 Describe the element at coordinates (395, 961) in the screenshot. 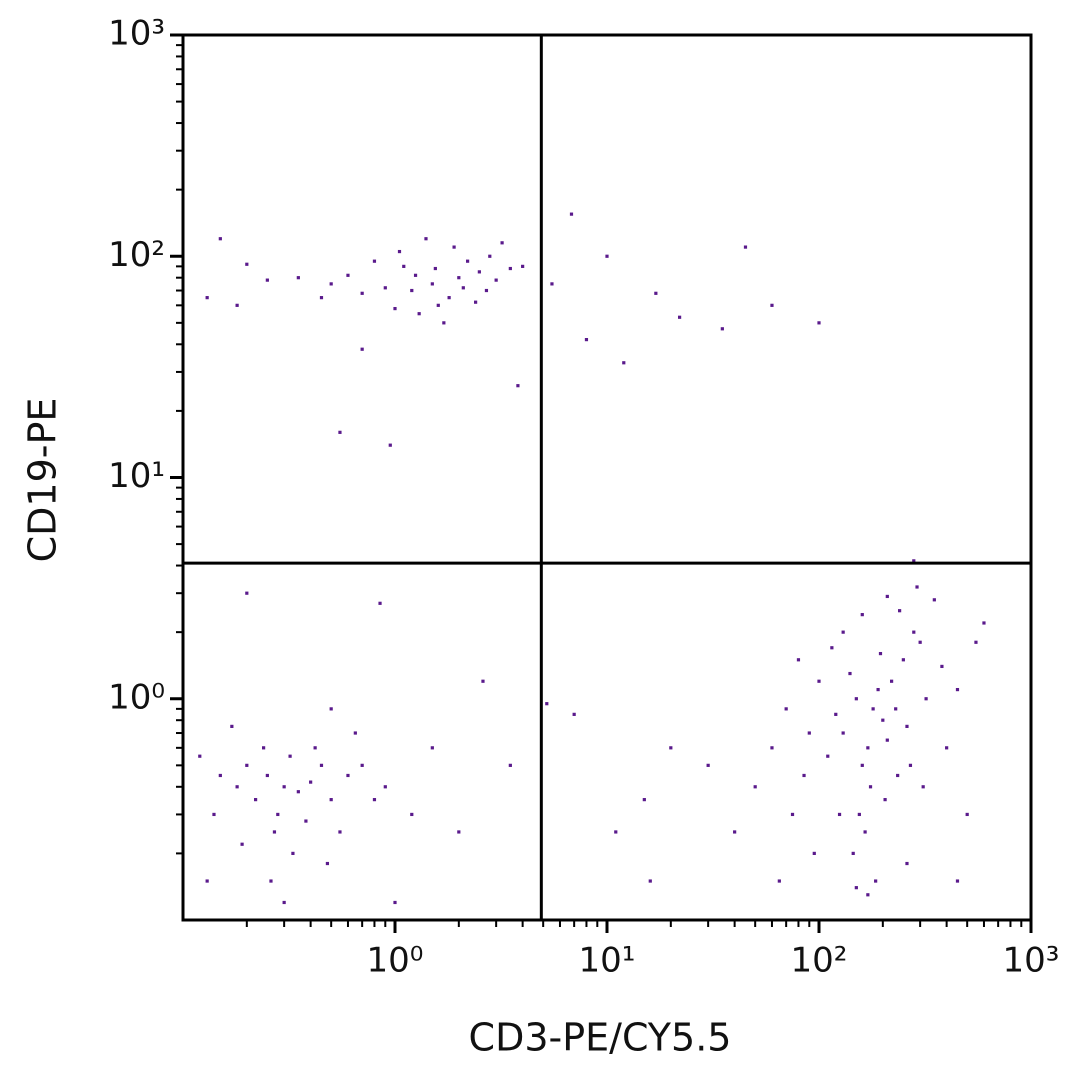

I see `x-tick-label: 10⁰` at that location.